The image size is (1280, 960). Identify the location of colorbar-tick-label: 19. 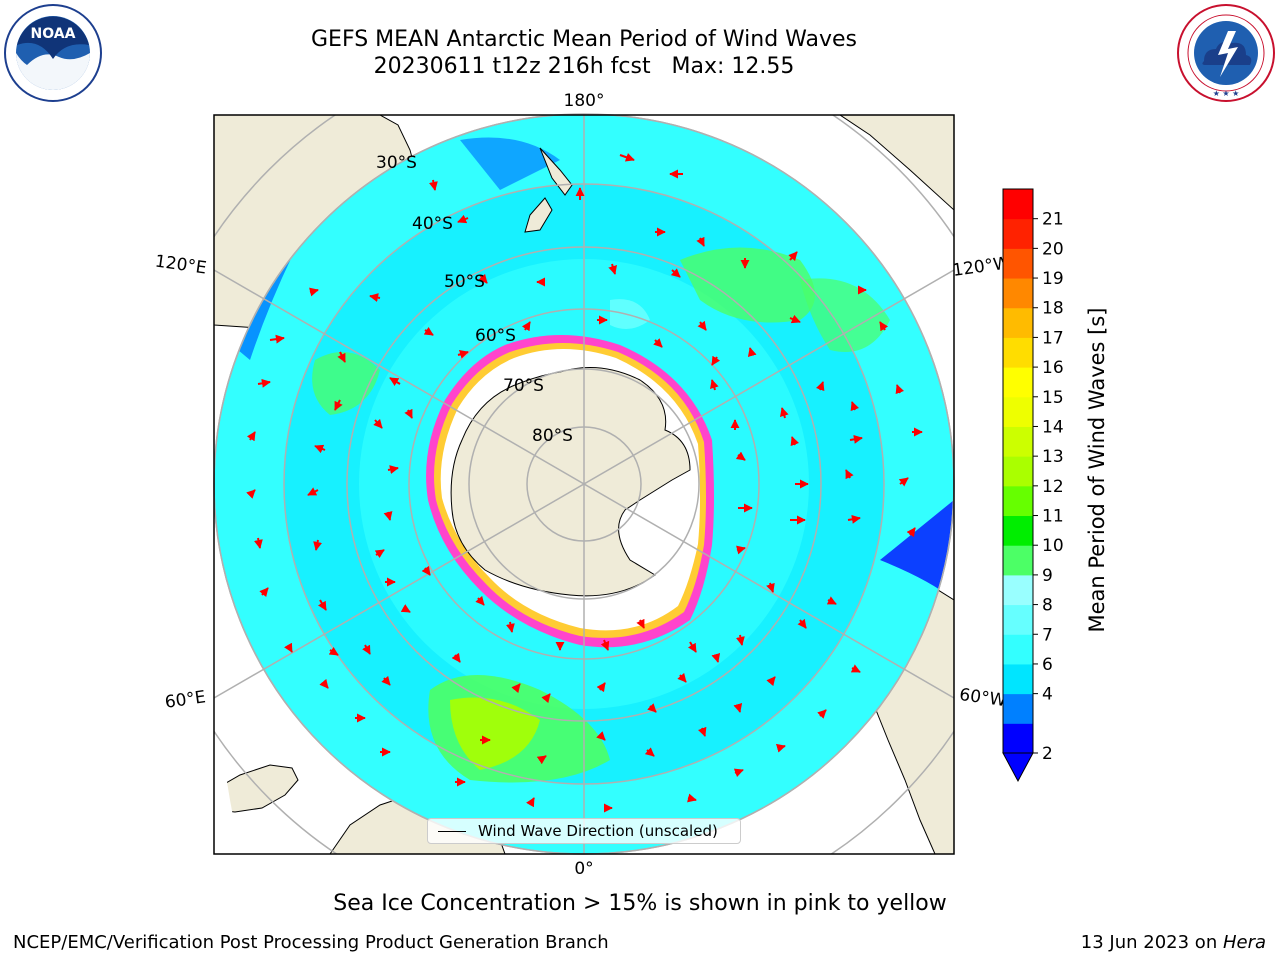
(1053, 279).